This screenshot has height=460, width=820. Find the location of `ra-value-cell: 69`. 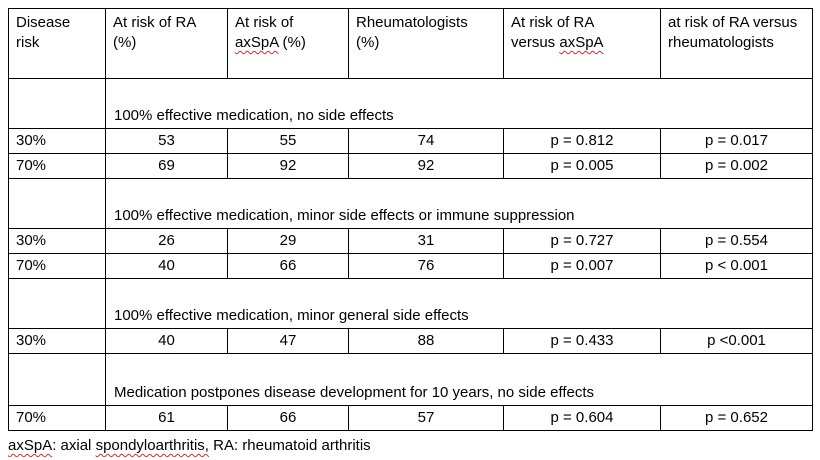

ra-value-cell: 69 is located at coordinates (166, 166).